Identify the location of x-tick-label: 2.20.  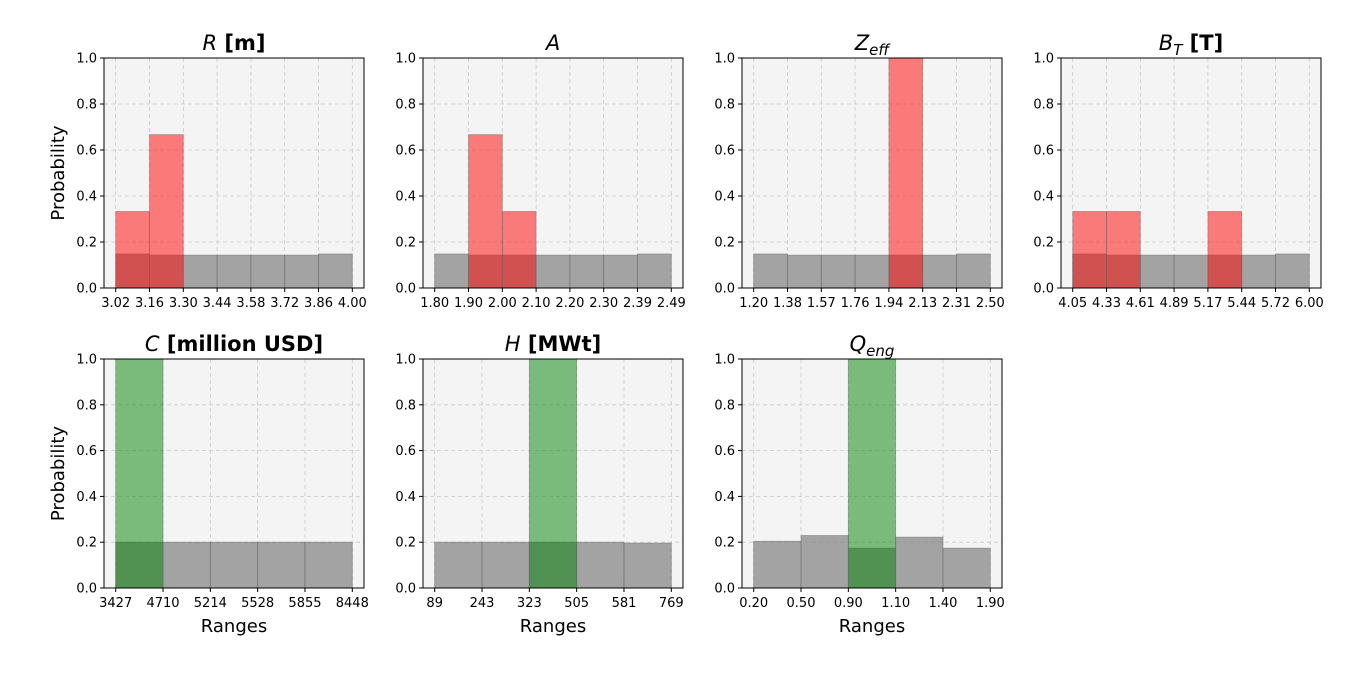
(569, 303).